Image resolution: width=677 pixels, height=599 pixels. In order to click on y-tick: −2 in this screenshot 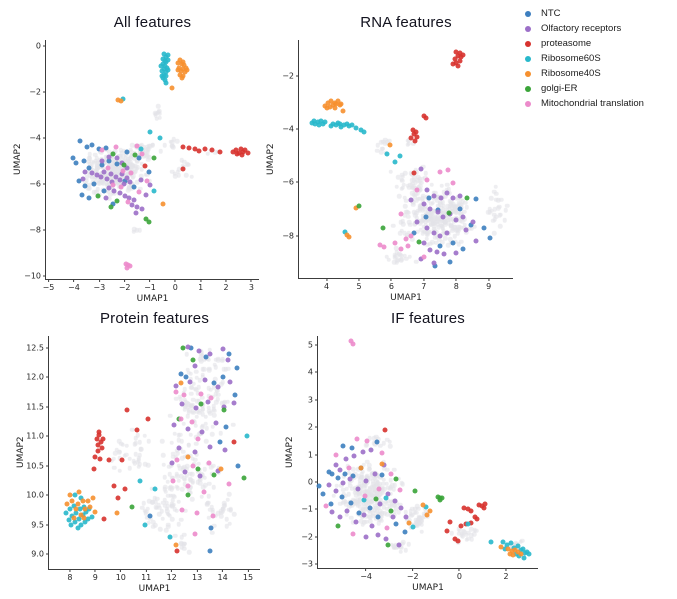, I will do `click(309, 536)`.